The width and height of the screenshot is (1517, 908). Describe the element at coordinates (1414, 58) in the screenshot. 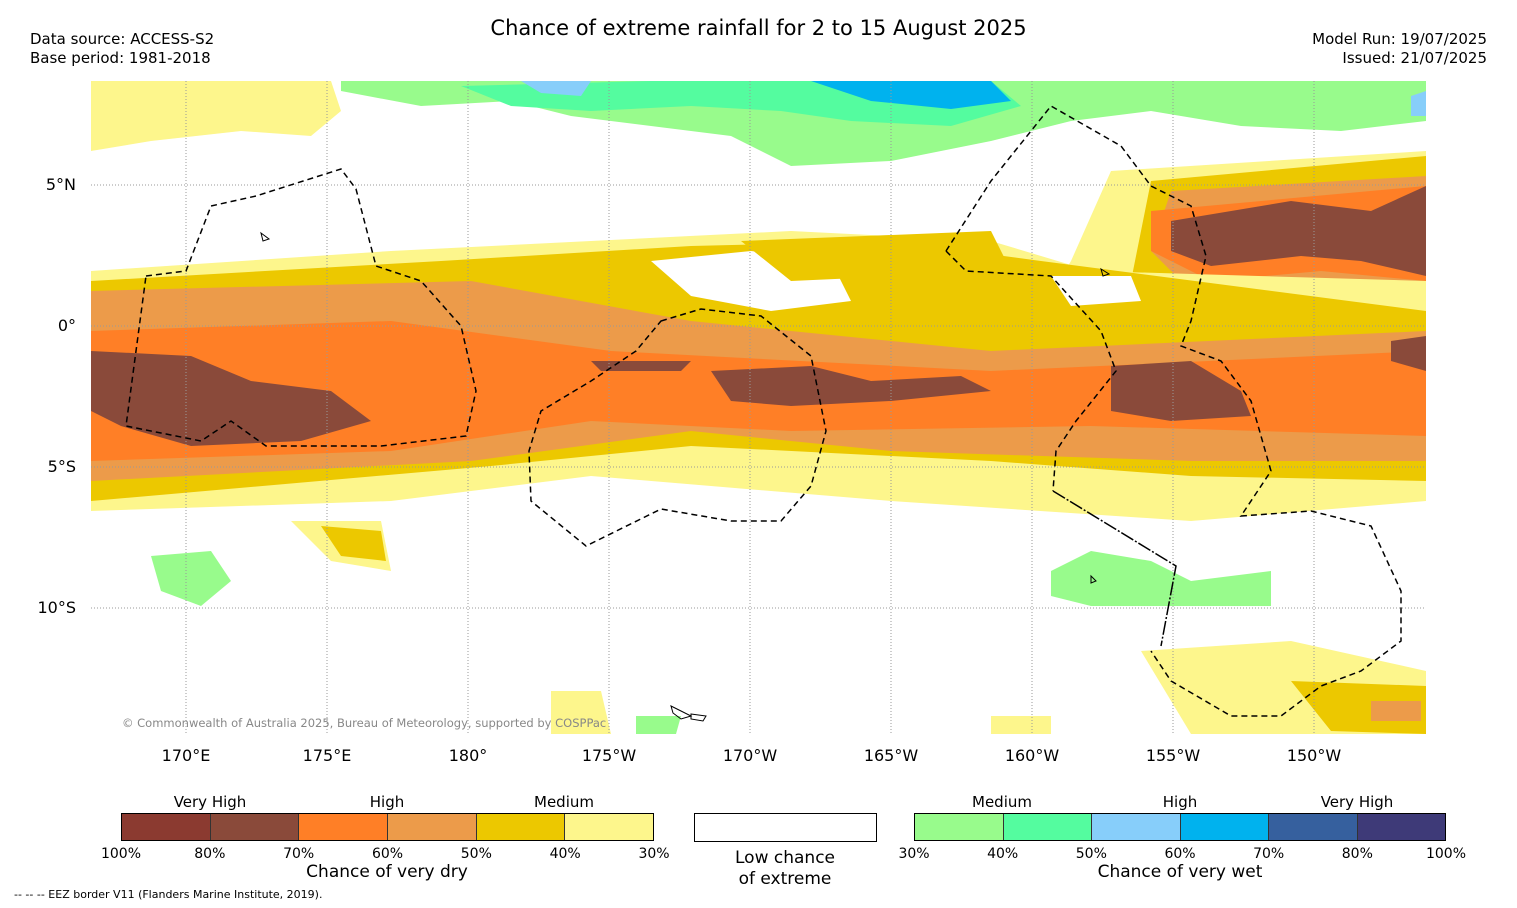

I see `issued-date: Issued: 21/07/2025` at that location.